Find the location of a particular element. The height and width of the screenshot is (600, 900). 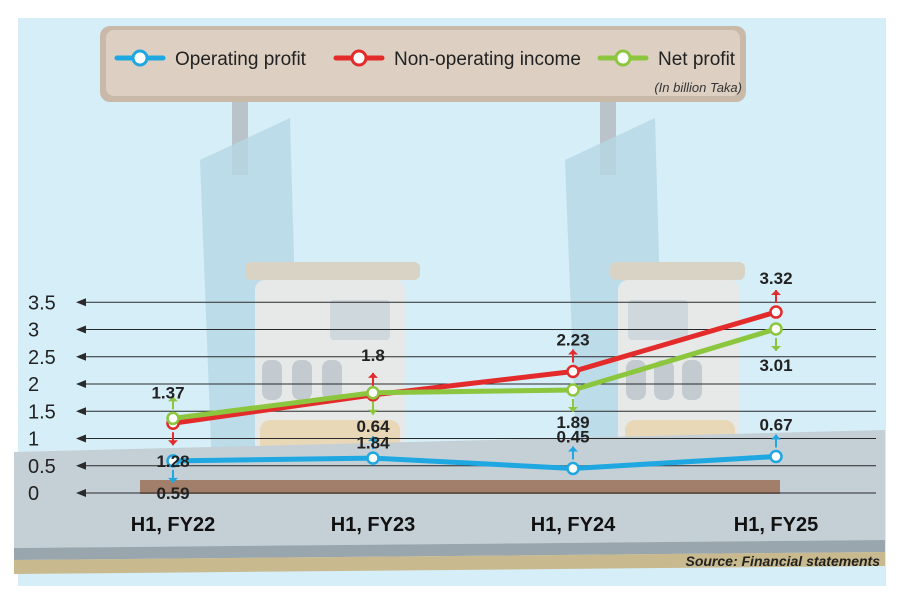

x-category-label: H1, FY25 is located at coordinates (776, 525).